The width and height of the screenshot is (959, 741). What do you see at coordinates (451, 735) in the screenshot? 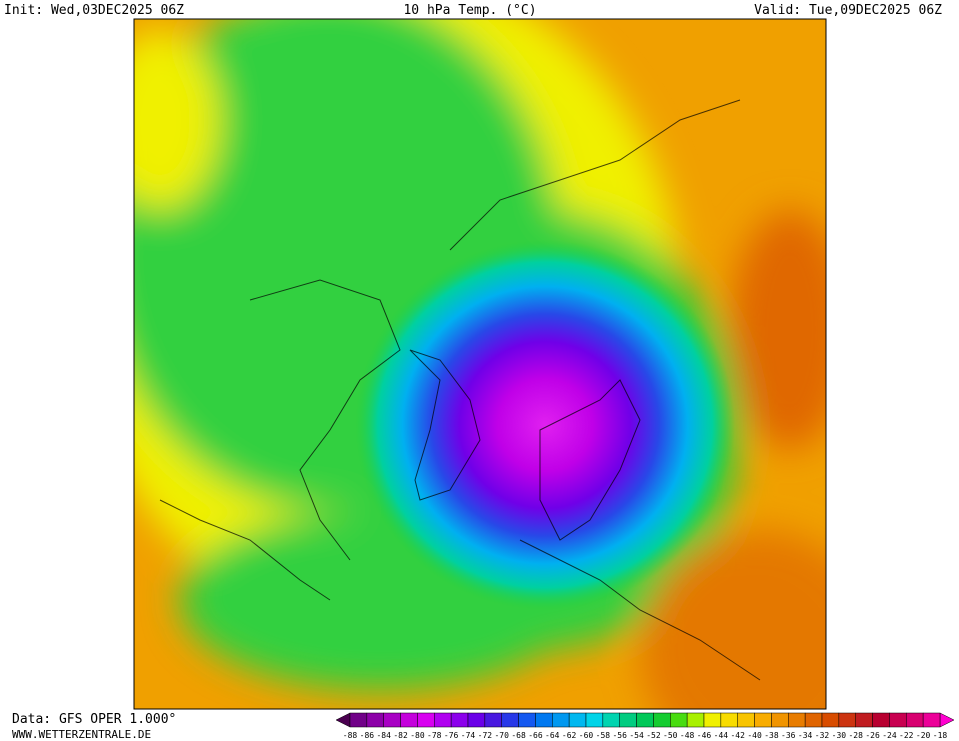
I see `colorbar-tick-label: -76` at bounding box center [451, 735].